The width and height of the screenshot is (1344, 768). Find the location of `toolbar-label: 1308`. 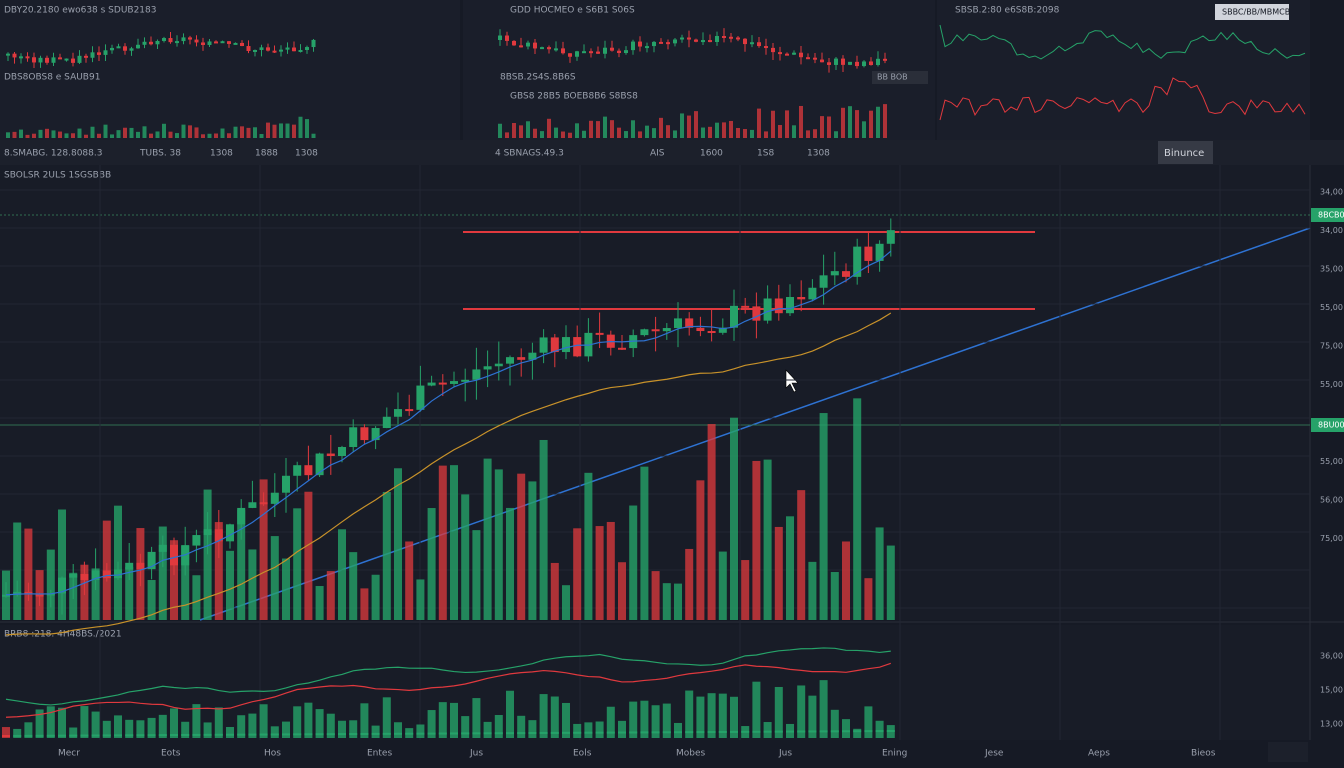

toolbar-label: 1308 is located at coordinates (818, 154).